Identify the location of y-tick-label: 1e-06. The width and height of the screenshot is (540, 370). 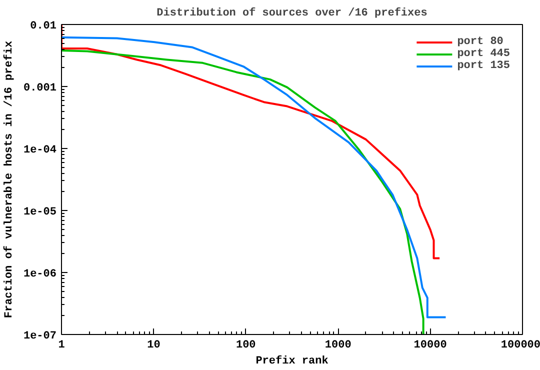
(40, 274).